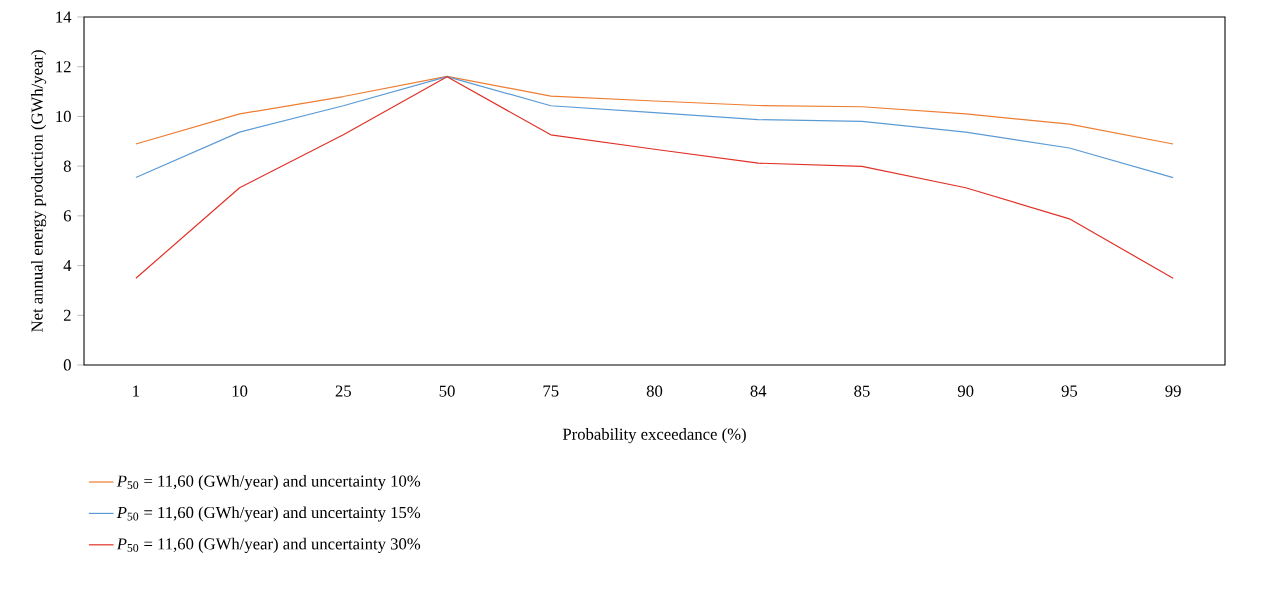  Describe the element at coordinates (758, 391) in the screenshot. I see `x-tick-label: 84` at that location.